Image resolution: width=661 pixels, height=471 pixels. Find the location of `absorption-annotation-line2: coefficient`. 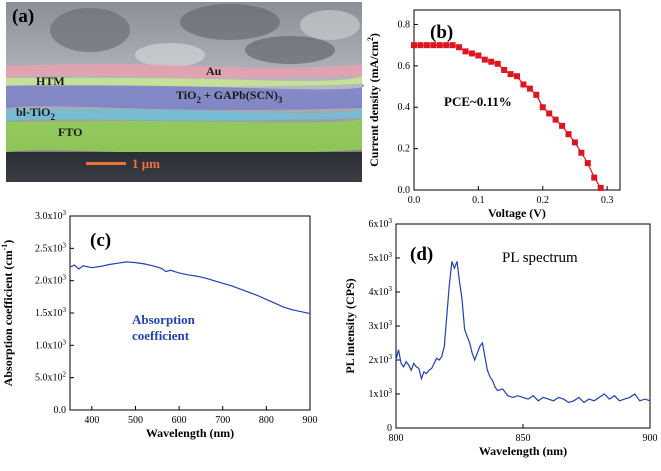

absorption-annotation-line2: coefficient is located at coordinates (161, 335).